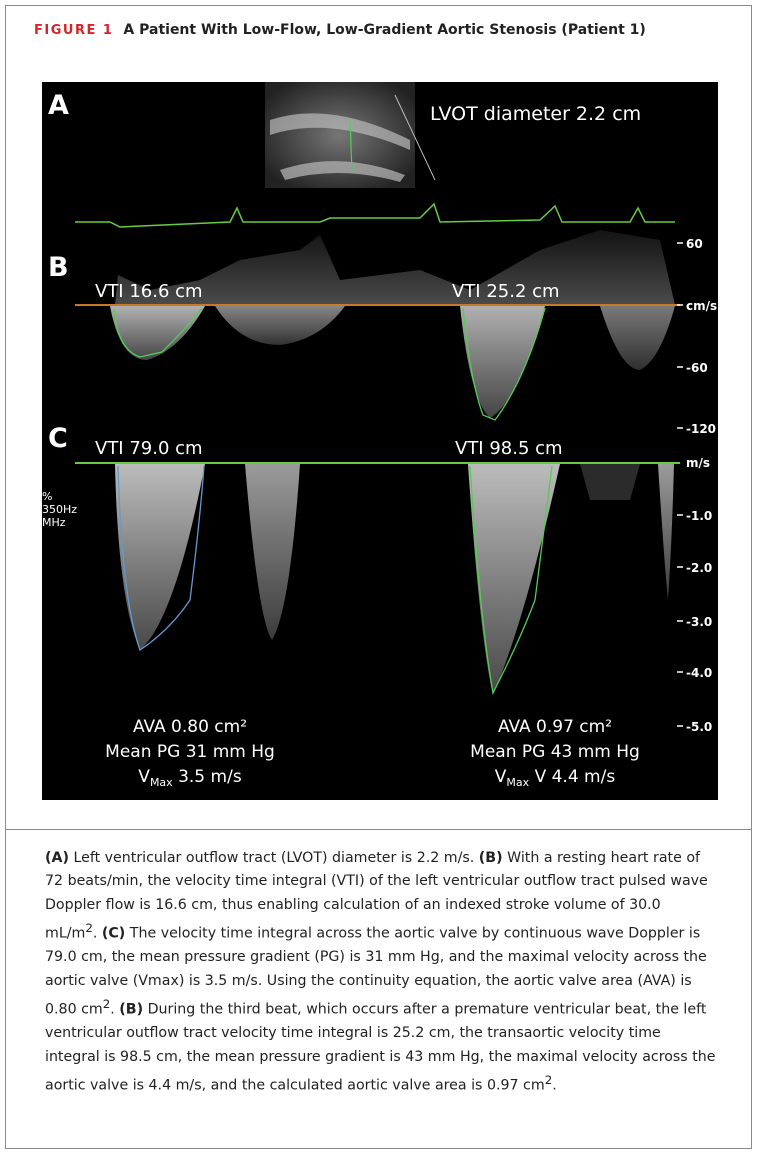  Describe the element at coordinates (699, 595) in the screenshot. I see `scale-c: m/s -1.0 -2.0 -3.0 -4.0 -5.0` at that location.